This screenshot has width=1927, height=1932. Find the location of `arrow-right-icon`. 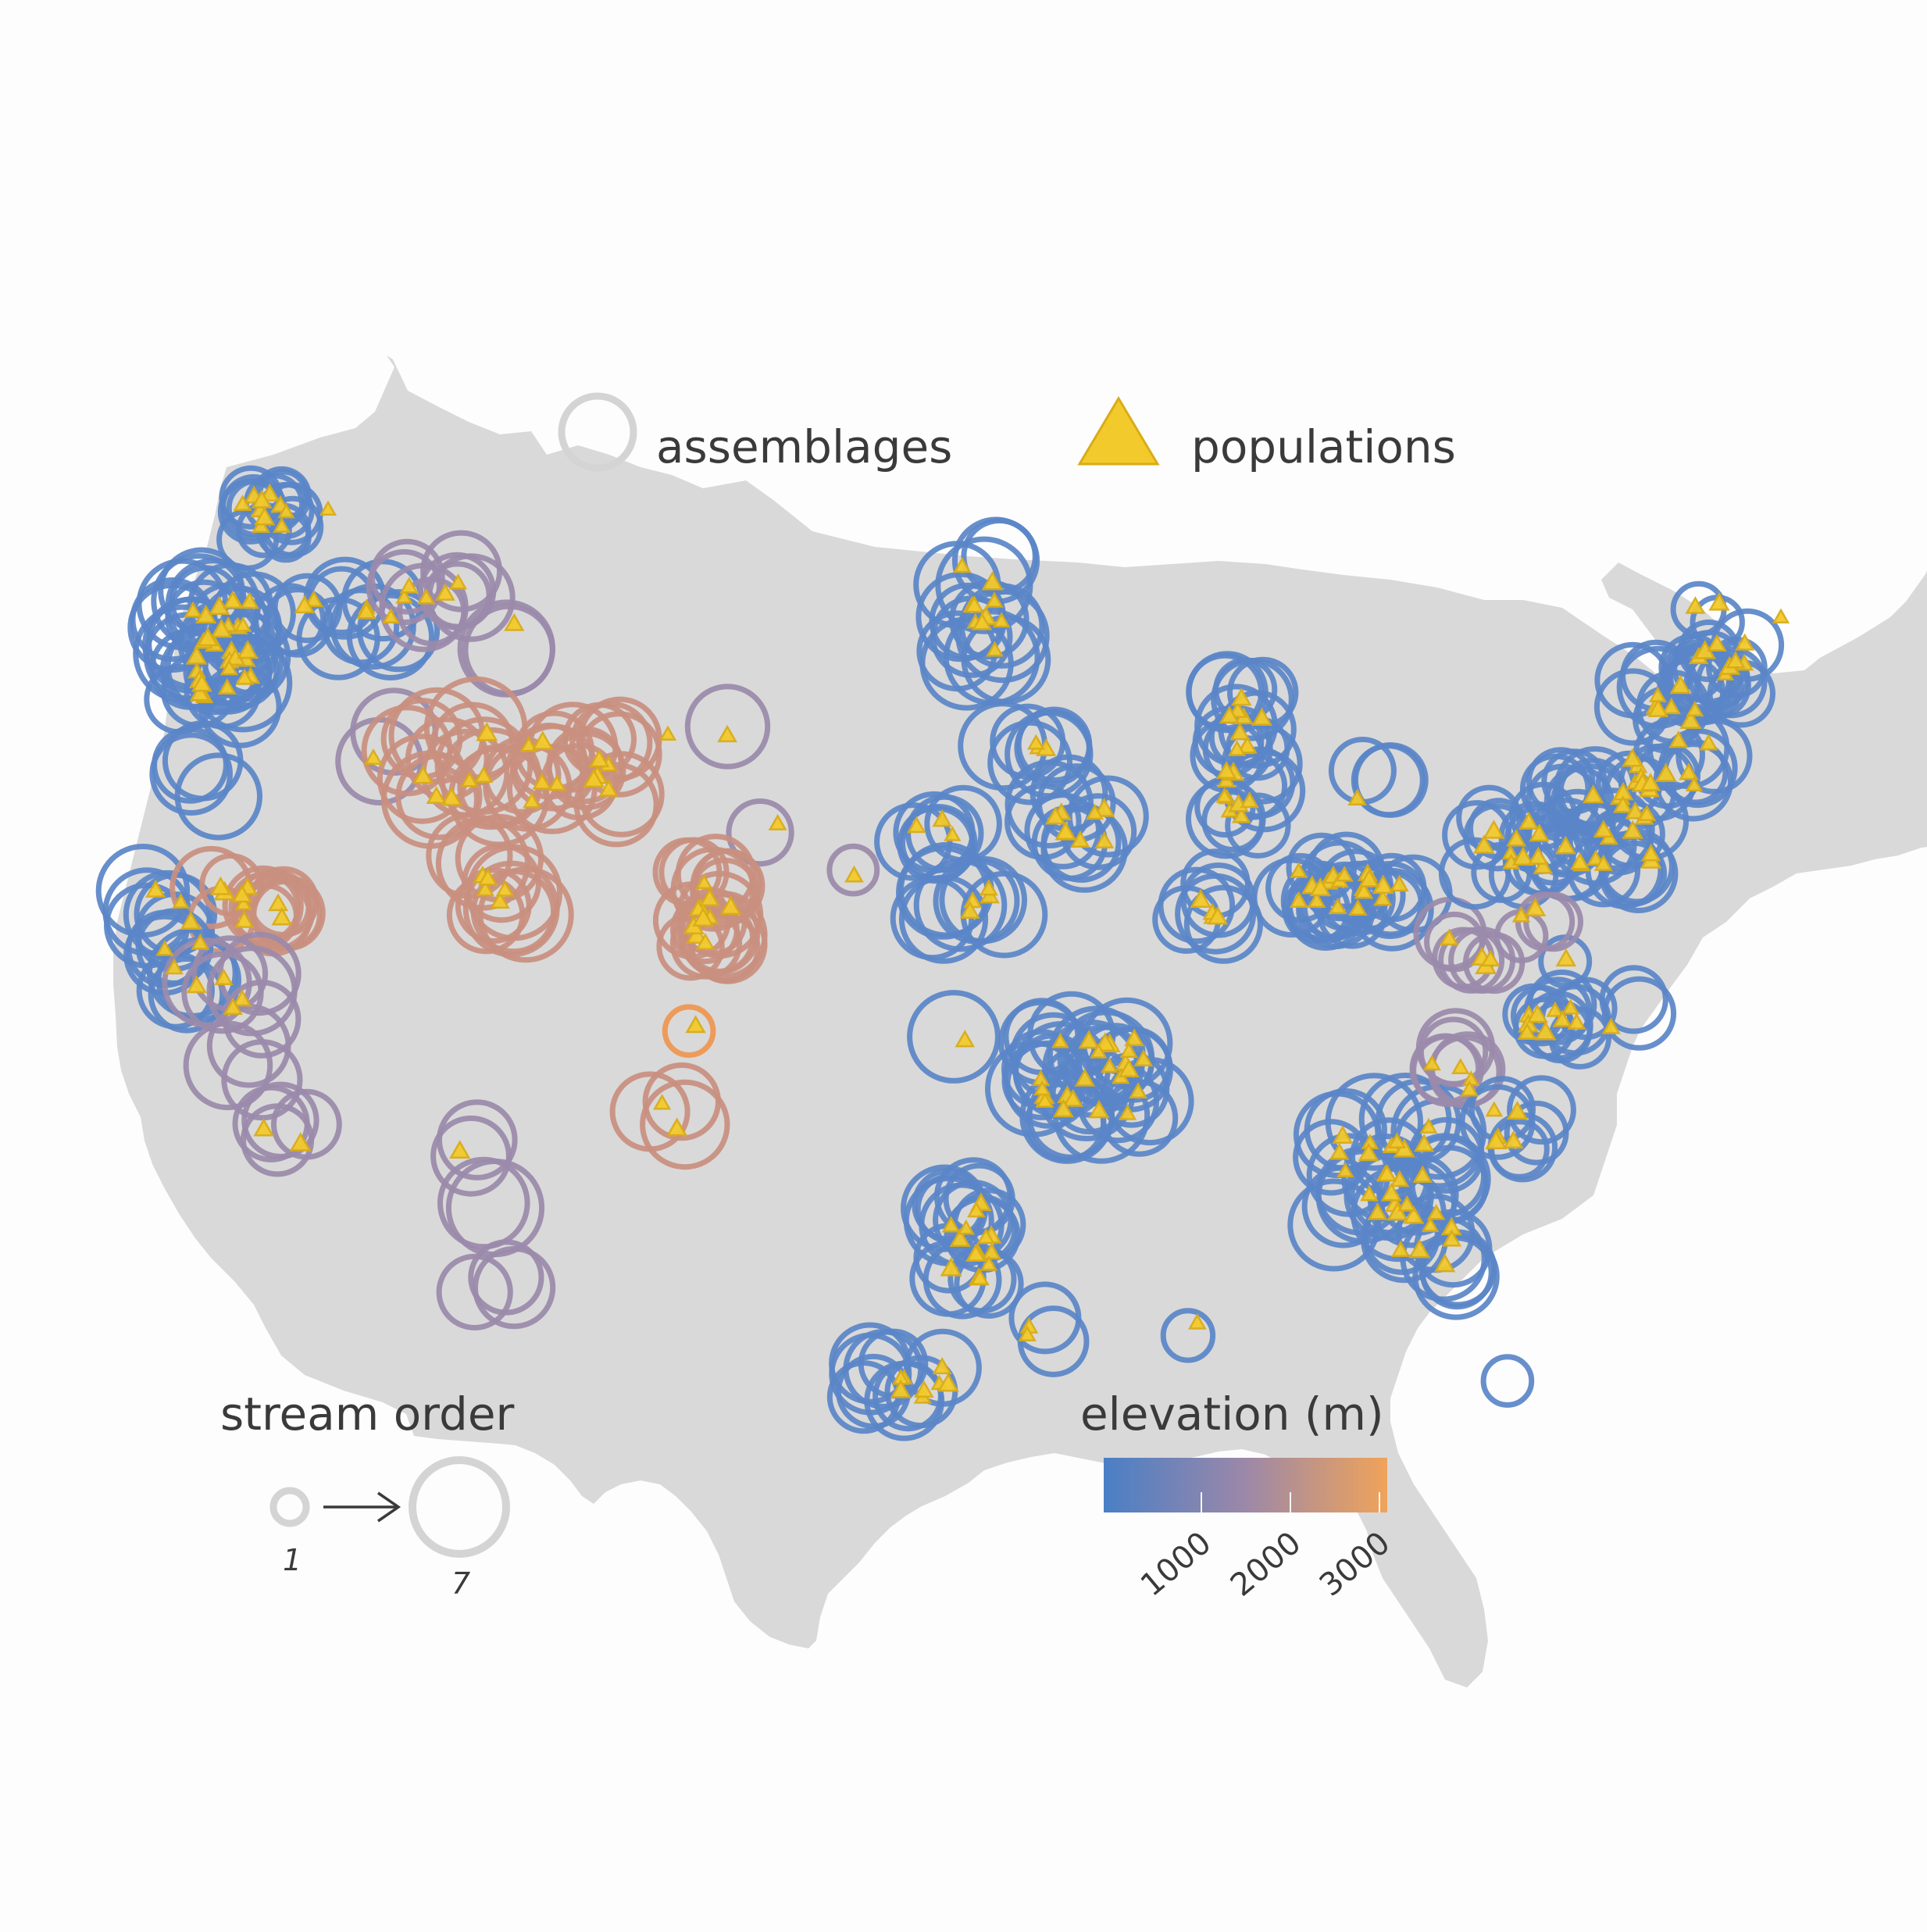

arrow-right-icon is located at coordinates (362, 1507).